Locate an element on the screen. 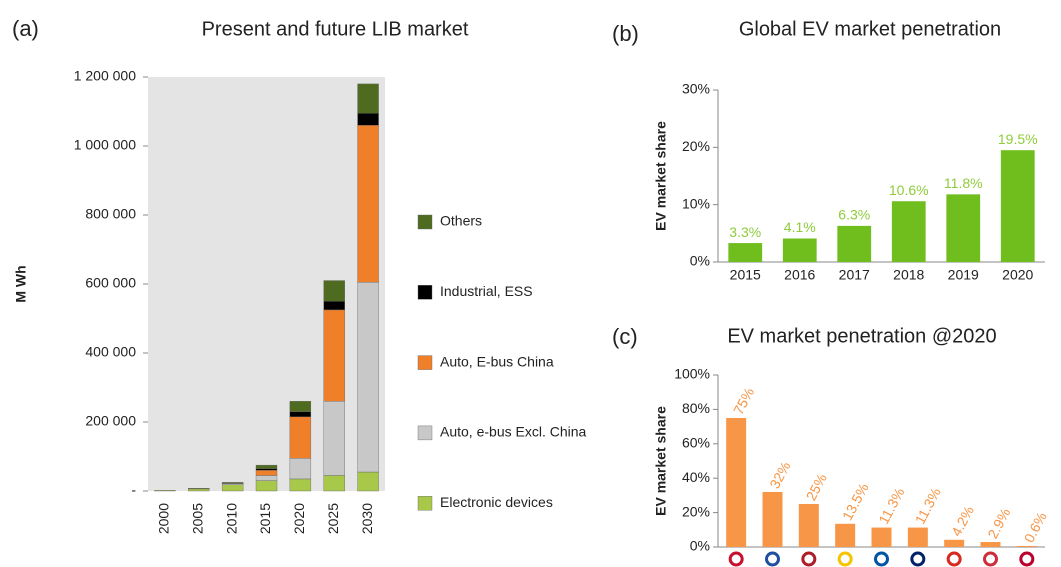  value-label: 75% is located at coordinates (743, 401).